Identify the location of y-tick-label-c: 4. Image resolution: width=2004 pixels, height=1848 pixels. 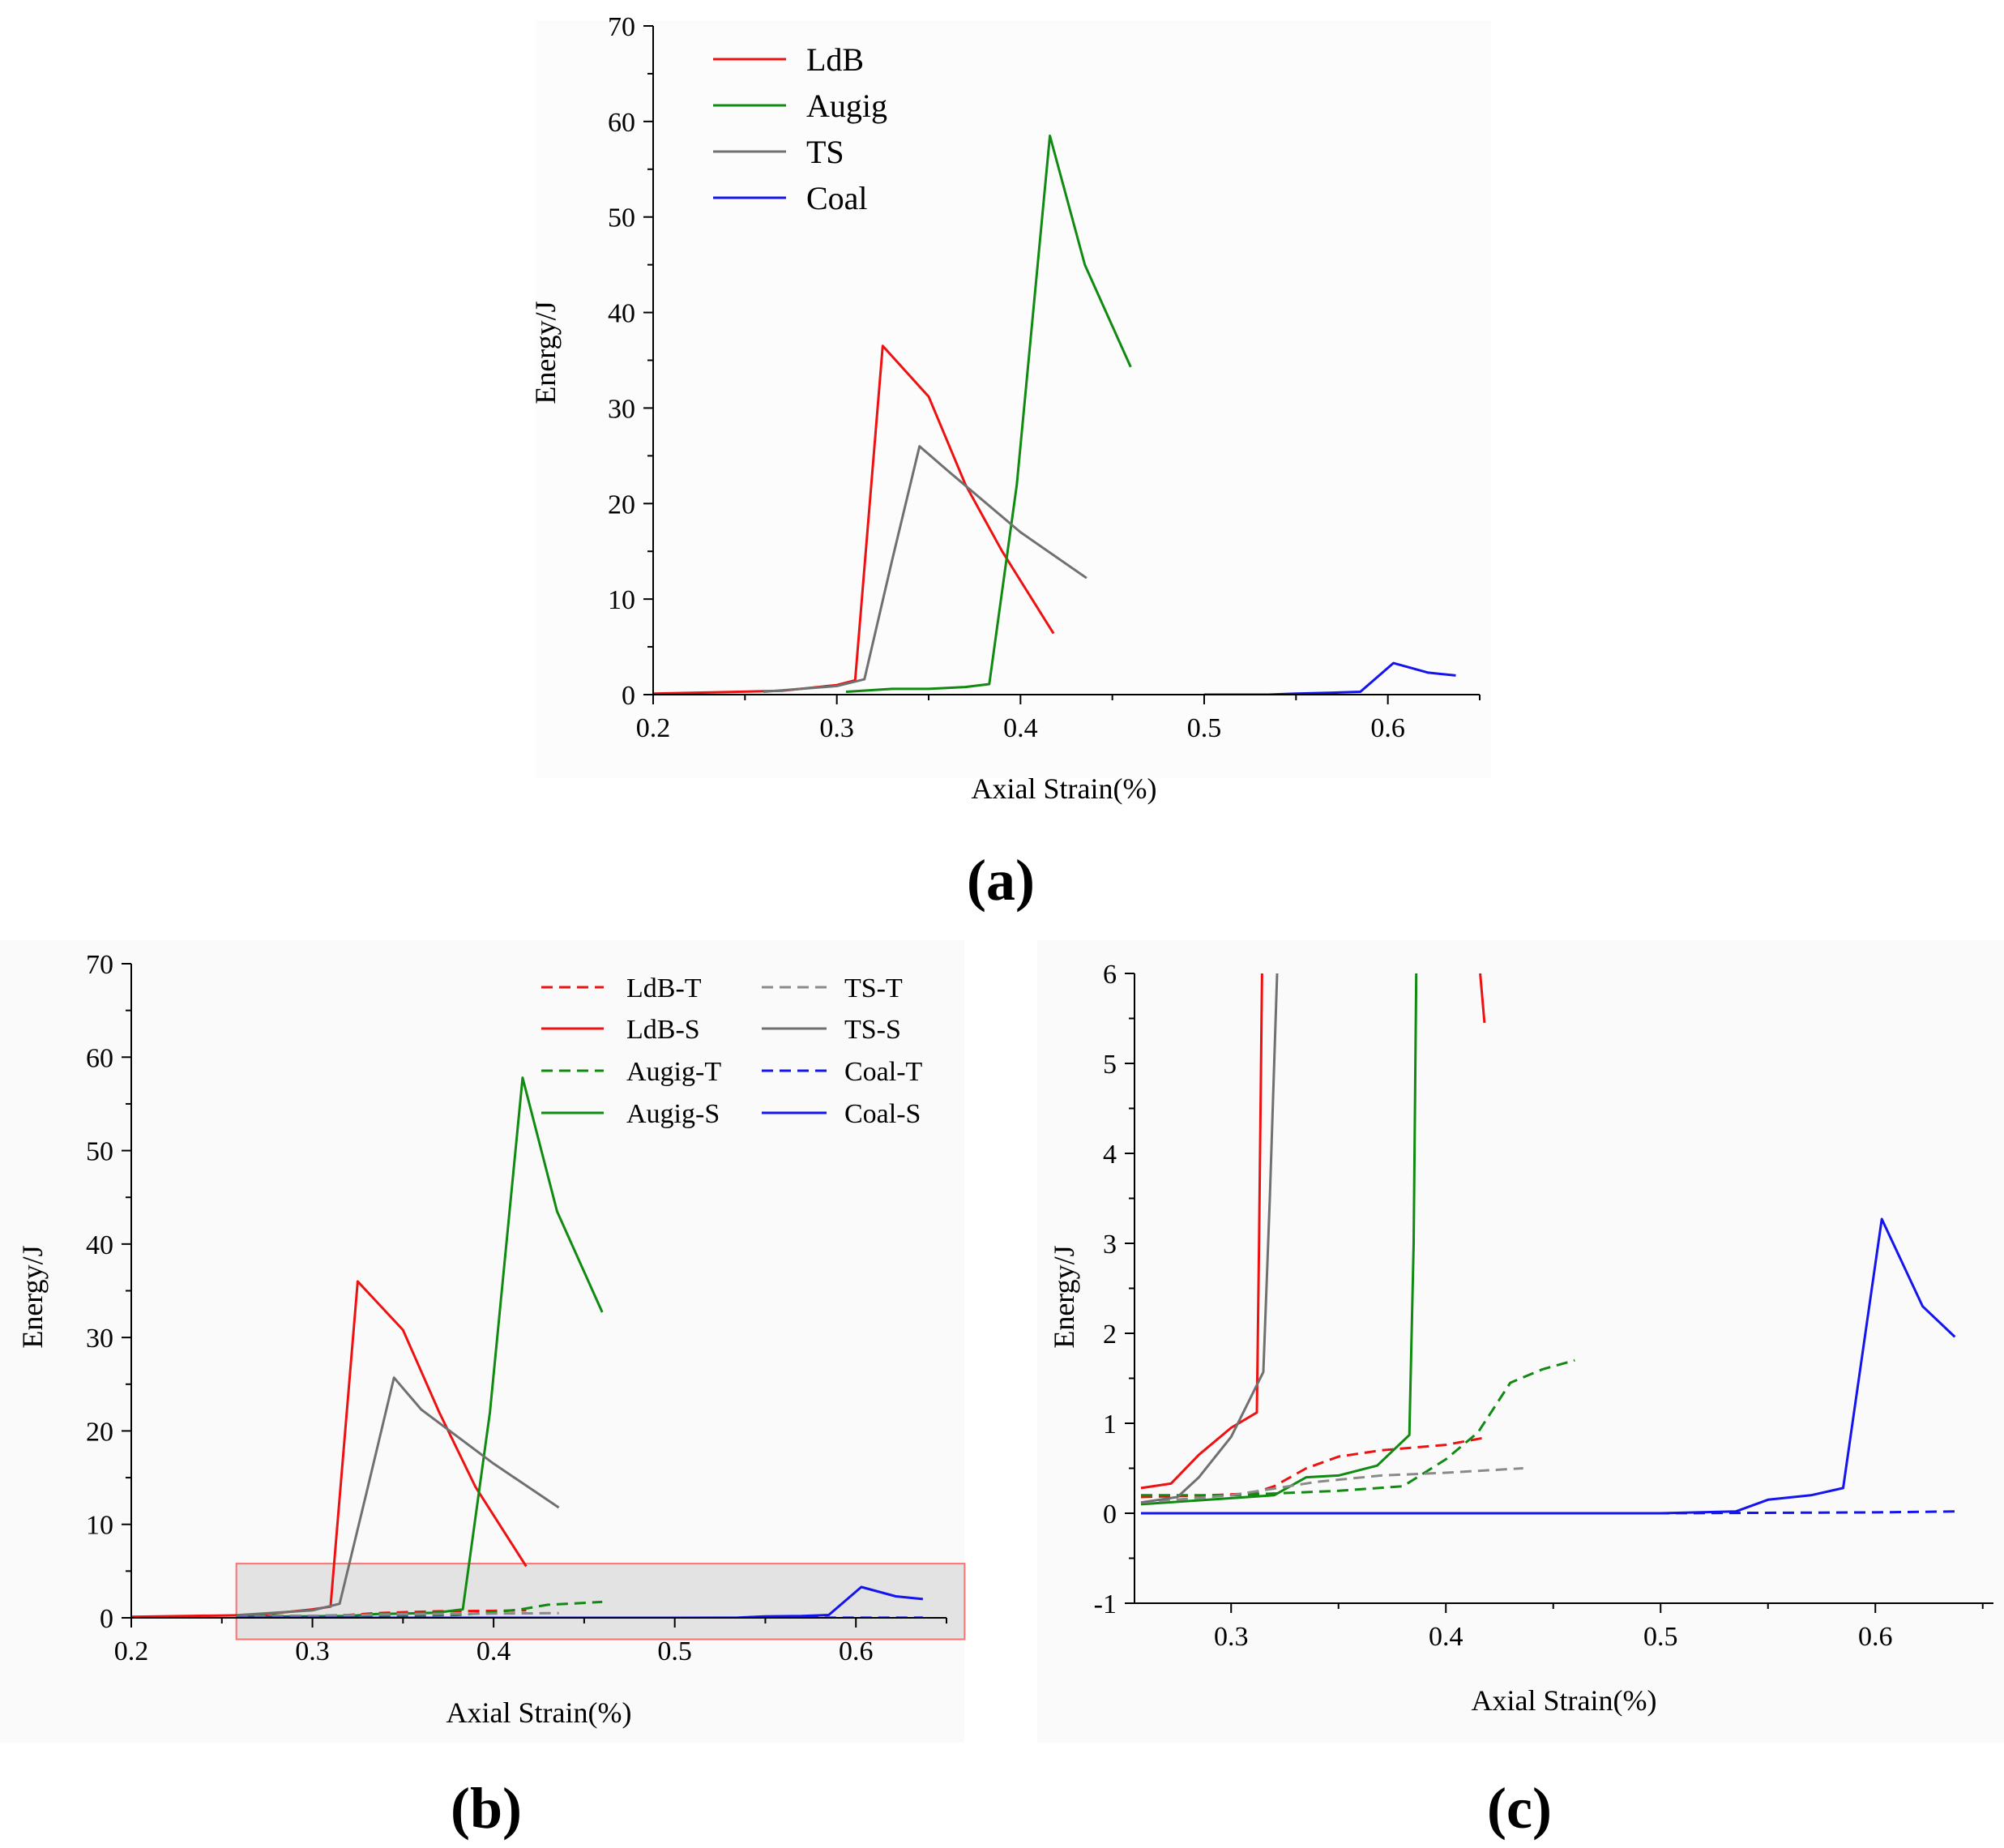
(1110, 1155).